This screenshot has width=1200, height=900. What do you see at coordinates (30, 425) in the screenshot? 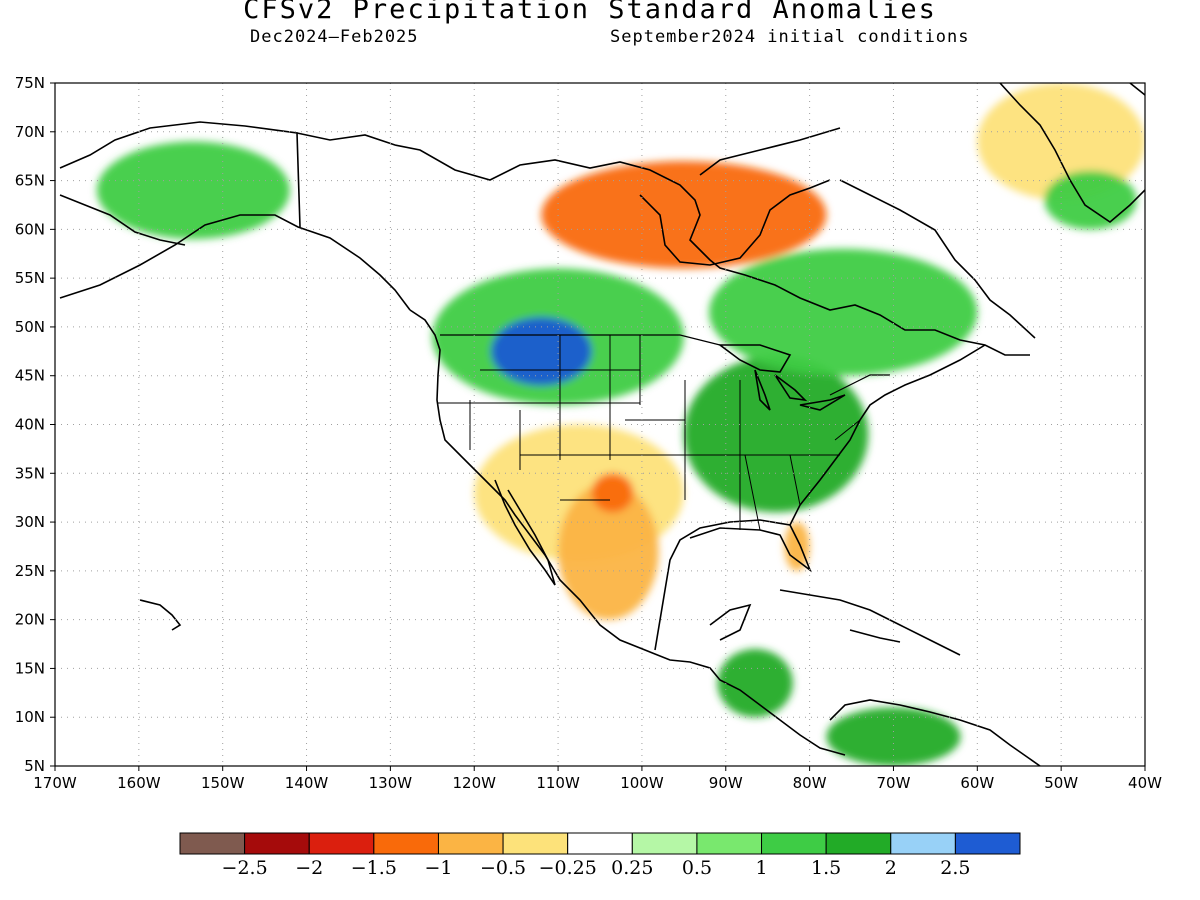
I see `lat-tick-label: 40N` at bounding box center [30, 425].